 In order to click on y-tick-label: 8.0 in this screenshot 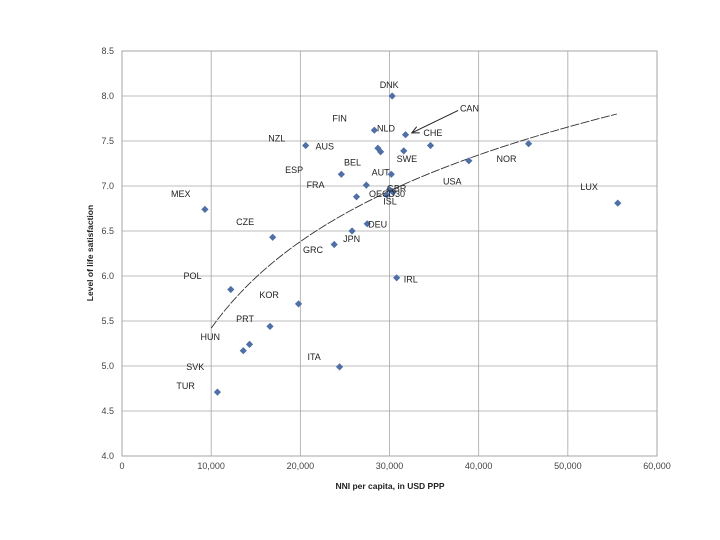, I will do `click(107, 96)`.